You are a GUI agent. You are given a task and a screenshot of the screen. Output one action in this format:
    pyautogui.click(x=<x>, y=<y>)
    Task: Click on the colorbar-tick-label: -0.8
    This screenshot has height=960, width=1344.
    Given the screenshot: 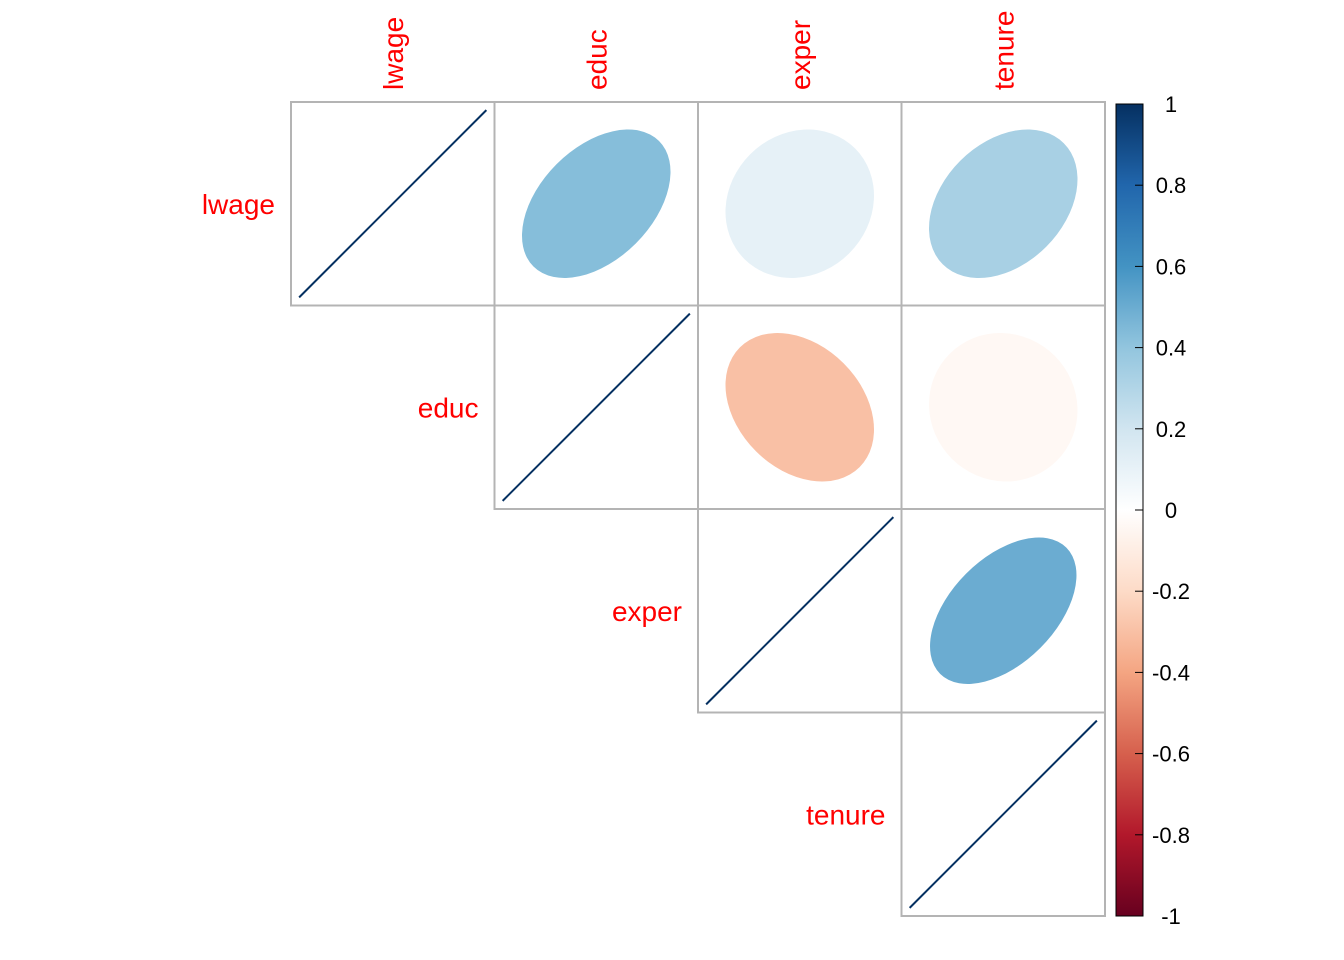 What is the action you would take?
    pyautogui.click(x=1171, y=835)
    